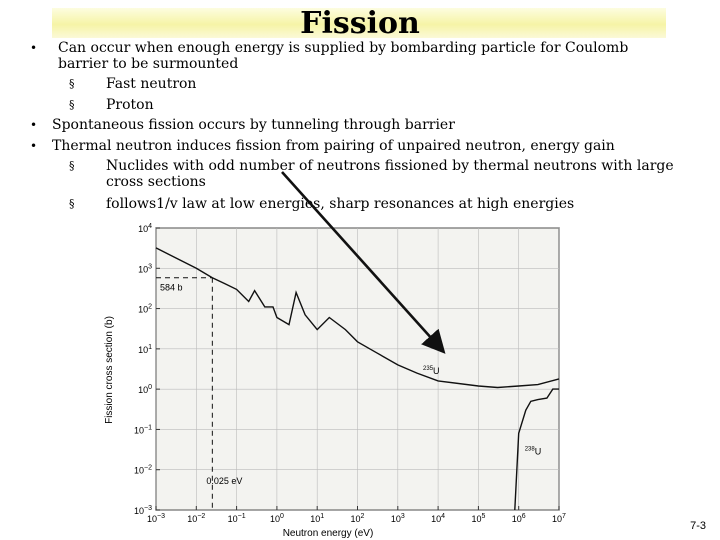  Describe the element at coordinates (145, 309) in the screenshot. I see `y-tick-label: 10²` at that location.